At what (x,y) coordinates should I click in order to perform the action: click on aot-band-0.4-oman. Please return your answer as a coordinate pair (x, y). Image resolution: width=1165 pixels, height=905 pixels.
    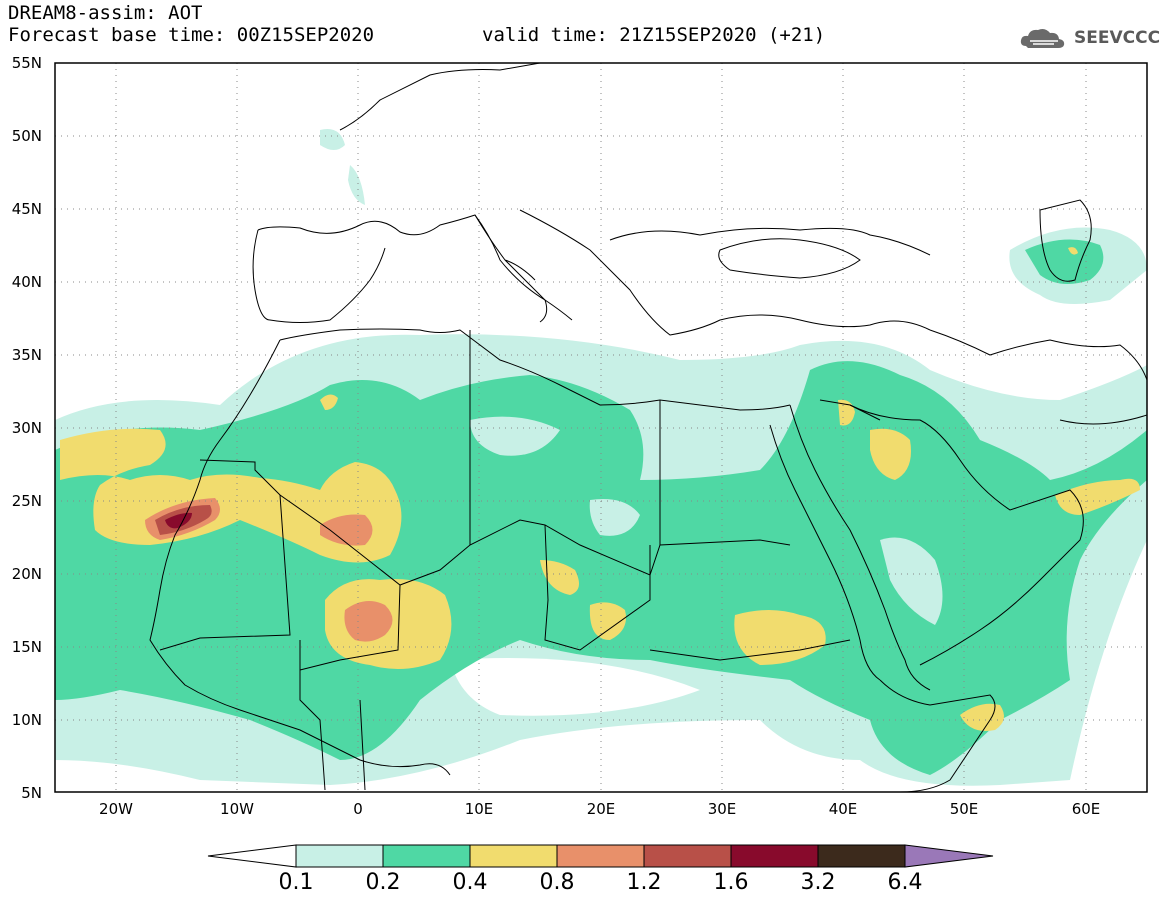
    Looking at the image, I should click on (1097, 496).